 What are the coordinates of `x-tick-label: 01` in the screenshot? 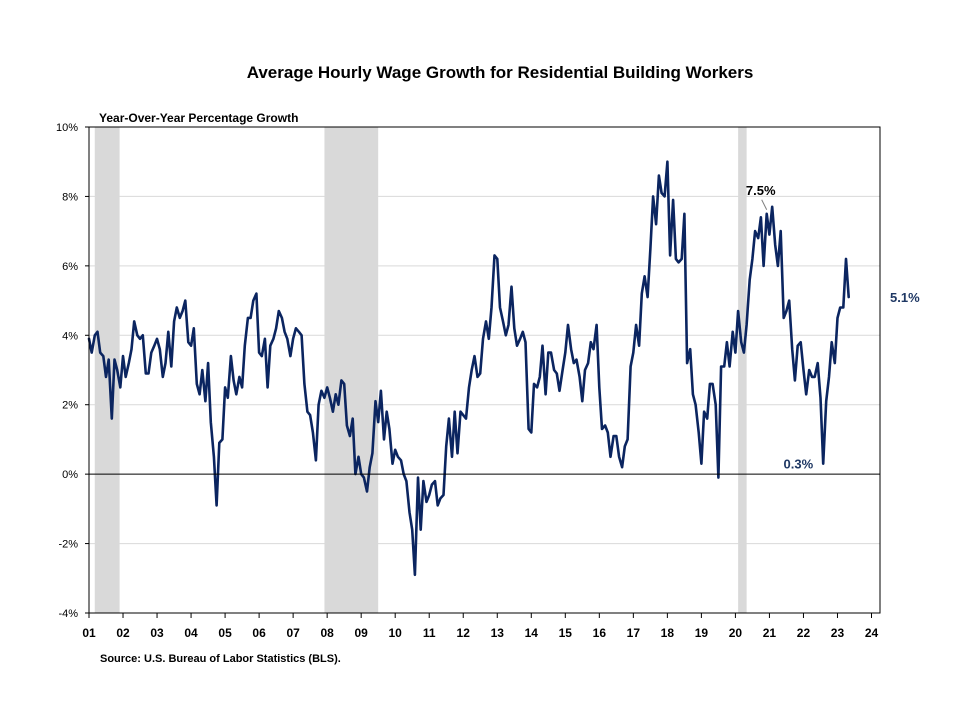 It's located at (89, 633).